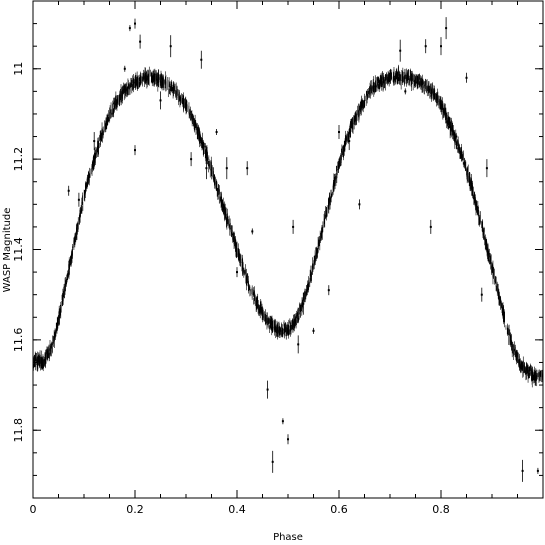 The image size is (545, 545). What do you see at coordinates (339, 509) in the screenshot?
I see `x-tick-label: 0.6` at bounding box center [339, 509].